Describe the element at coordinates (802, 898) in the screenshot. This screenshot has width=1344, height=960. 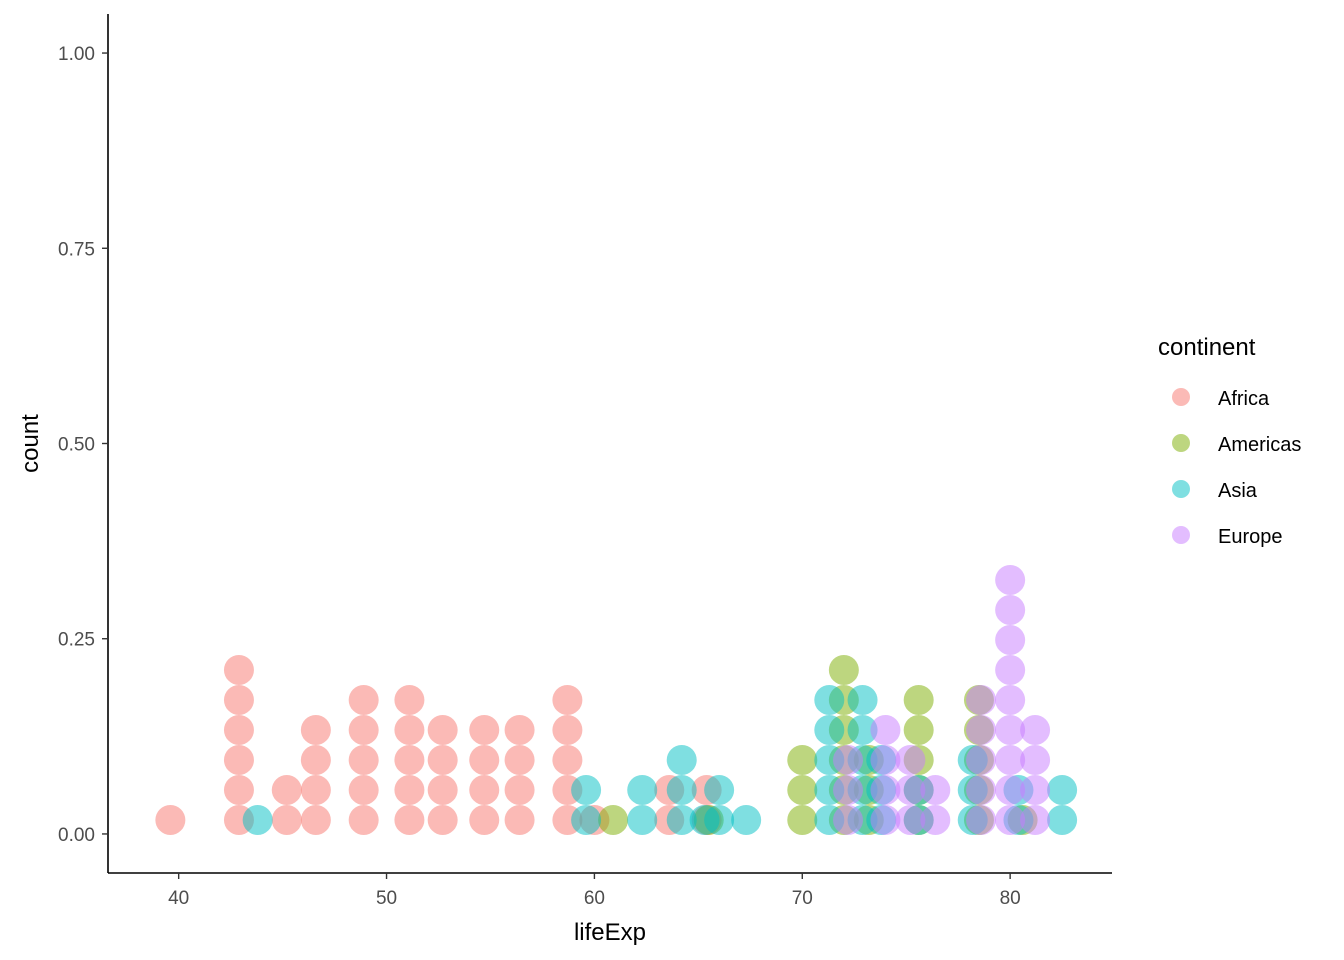
I see `x-tick-label: 70` at that location.